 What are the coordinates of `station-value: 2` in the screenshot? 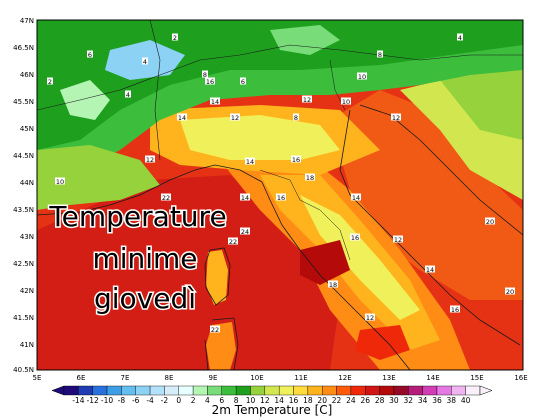 It's located at (175, 37).